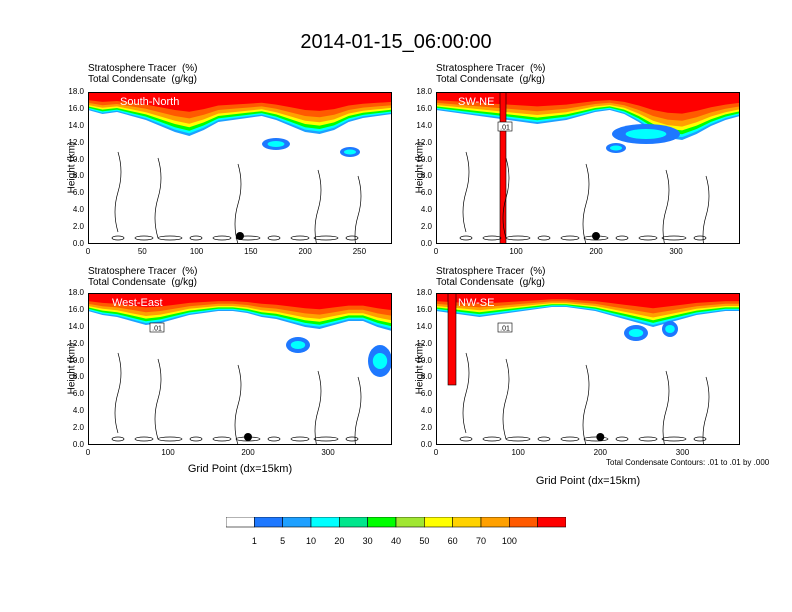 The height and width of the screenshot is (612, 792). Describe the element at coordinates (184, 79) in the screenshot. I see `panel-1-condensate-unit: (g/kg)` at that location.